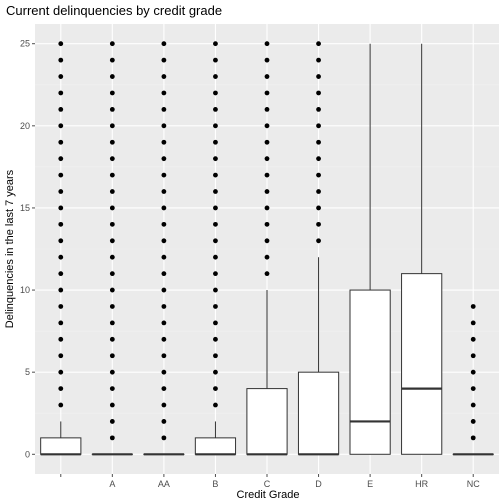  What do you see at coordinates (25, 290) in the screenshot?
I see `y-tick-label: 10` at bounding box center [25, 290].